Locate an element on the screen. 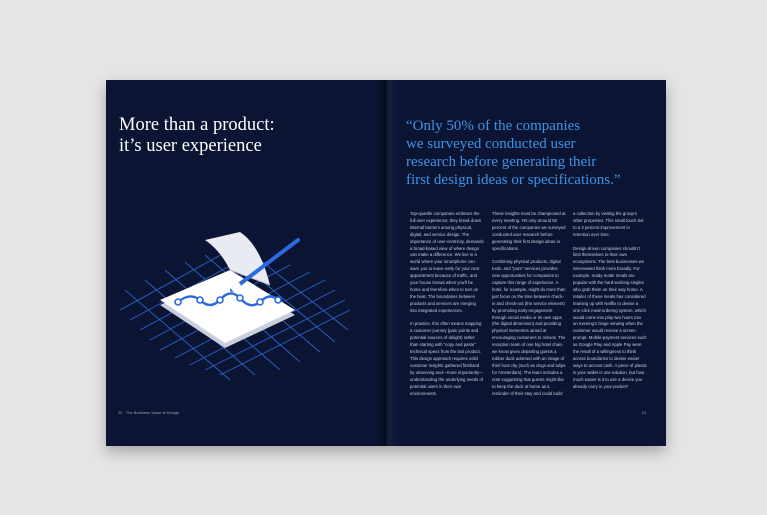 Image resolution: width=767 pixels, height=515 pixels. illustration is located at coordinates (235, 306).